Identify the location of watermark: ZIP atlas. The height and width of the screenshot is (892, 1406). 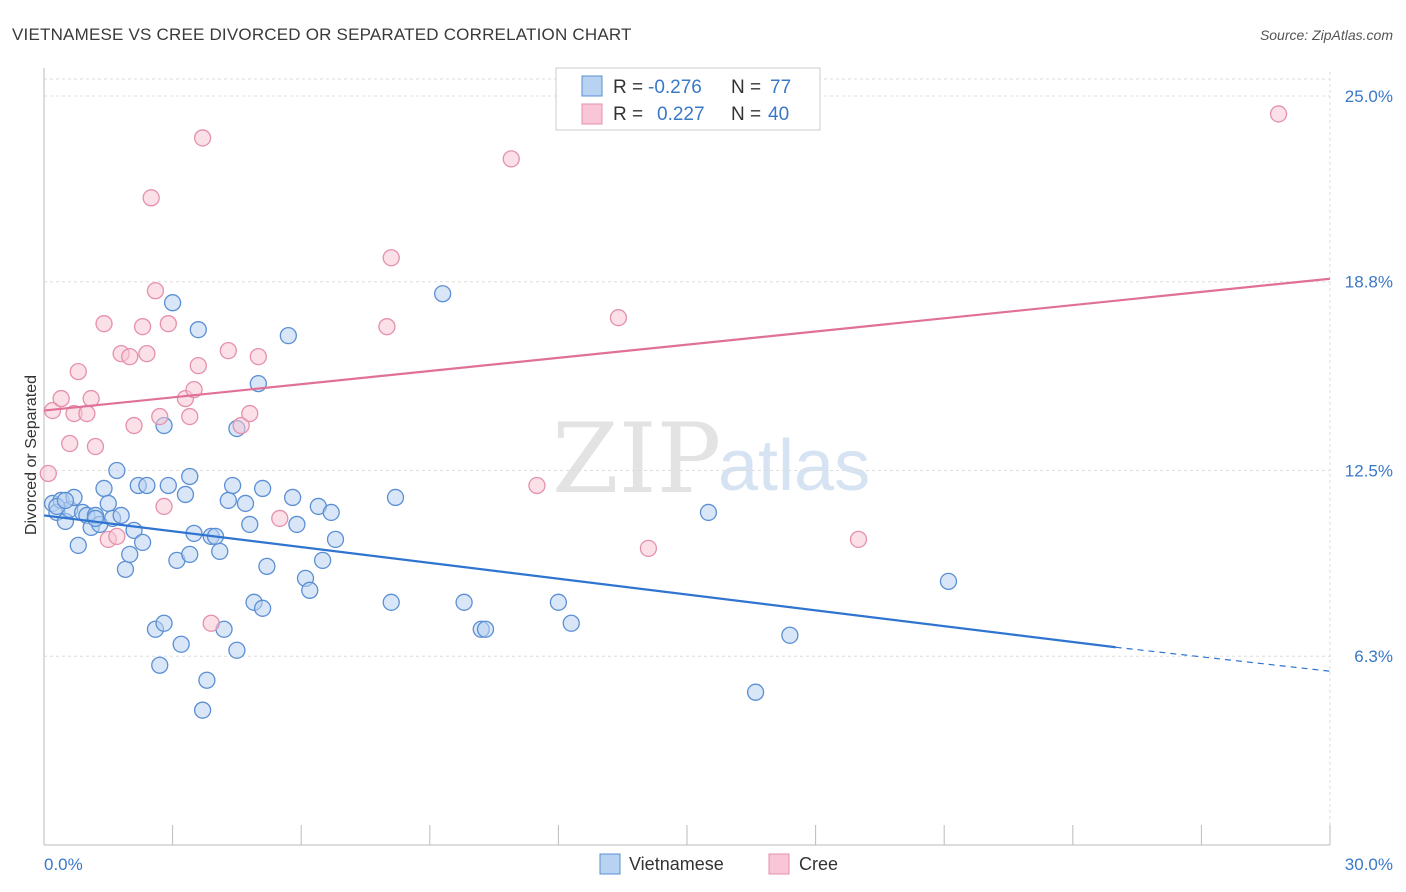
(711, 459).